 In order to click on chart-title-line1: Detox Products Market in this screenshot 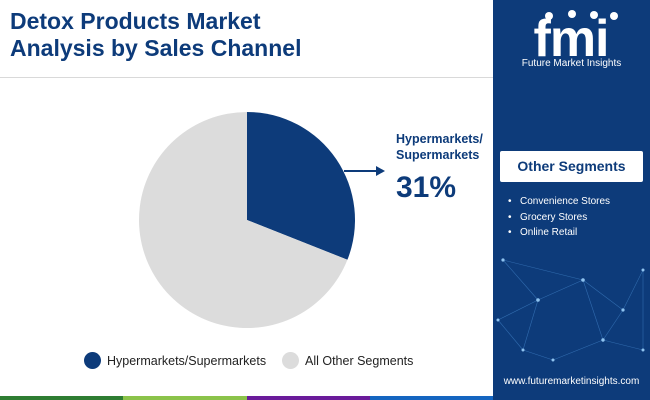, I will do `click(135, 21)`.